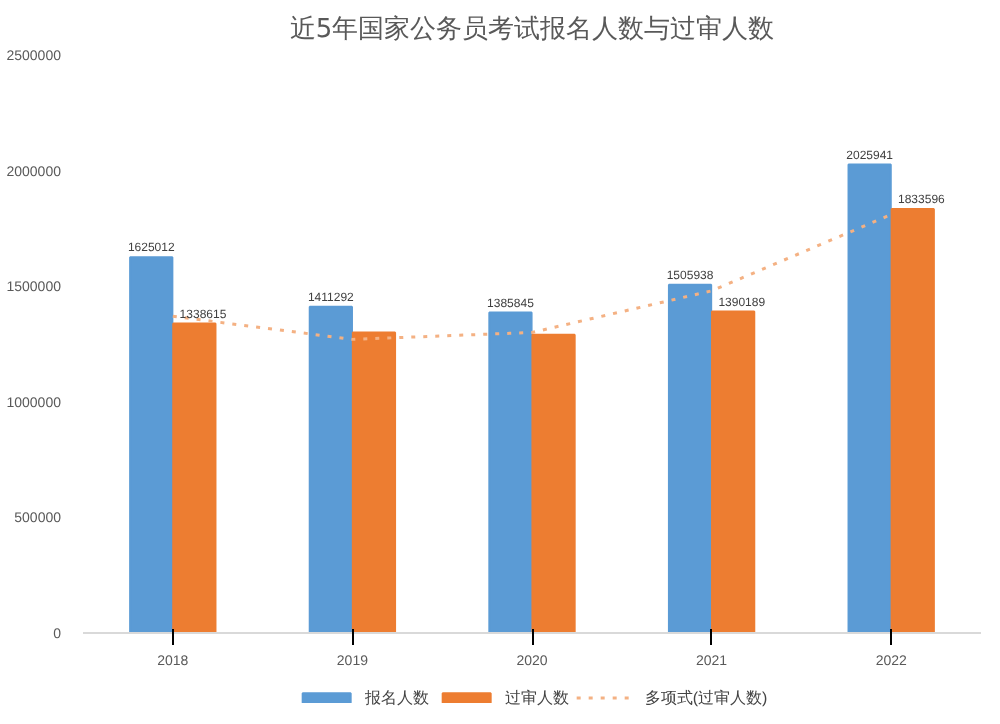 The image size is (1000, 724). What do you see at coordinates (706, 697) in the screenshot?
I see `legend-label: 多项式(过审人数)` at bounding box center [706, 697].